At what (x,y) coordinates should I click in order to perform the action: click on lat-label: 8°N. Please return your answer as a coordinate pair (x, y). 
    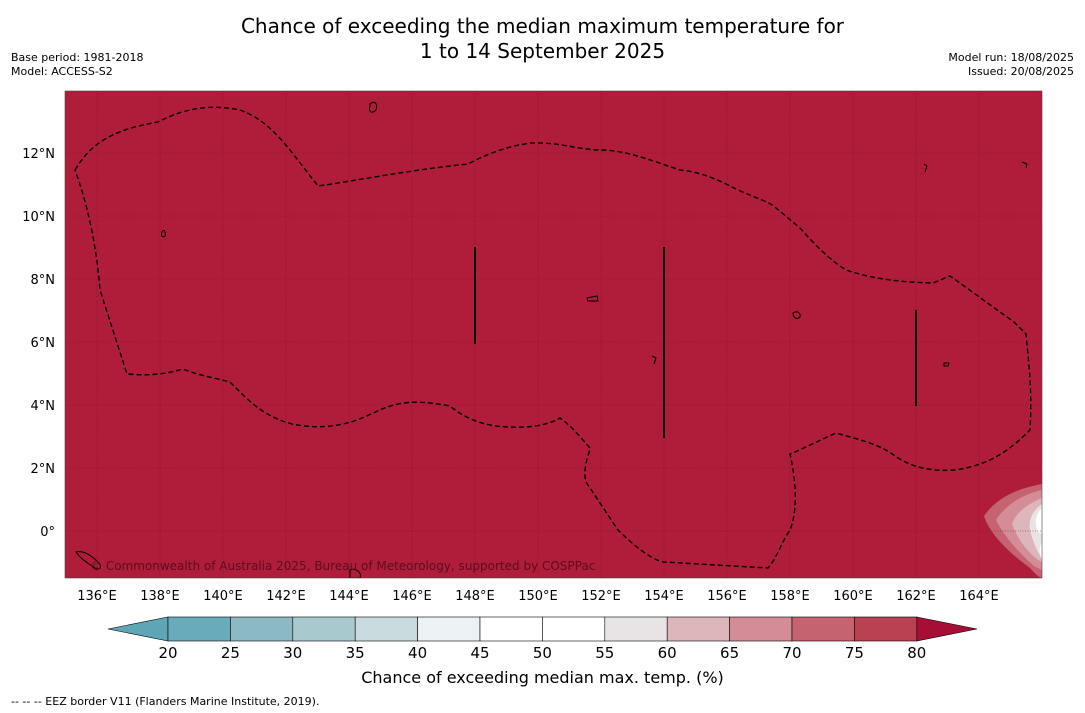
    Looking at the image, I should click on (43, 280).